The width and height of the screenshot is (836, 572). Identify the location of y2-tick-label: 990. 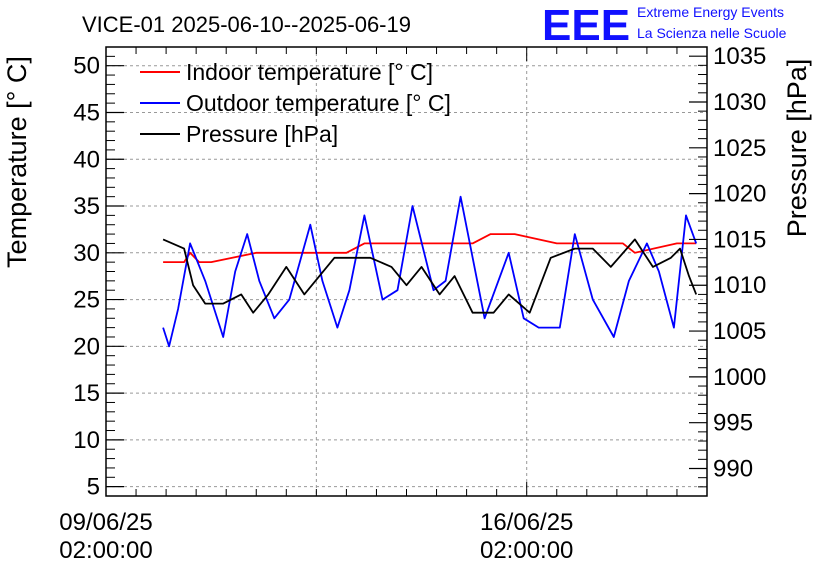
(733, 469).